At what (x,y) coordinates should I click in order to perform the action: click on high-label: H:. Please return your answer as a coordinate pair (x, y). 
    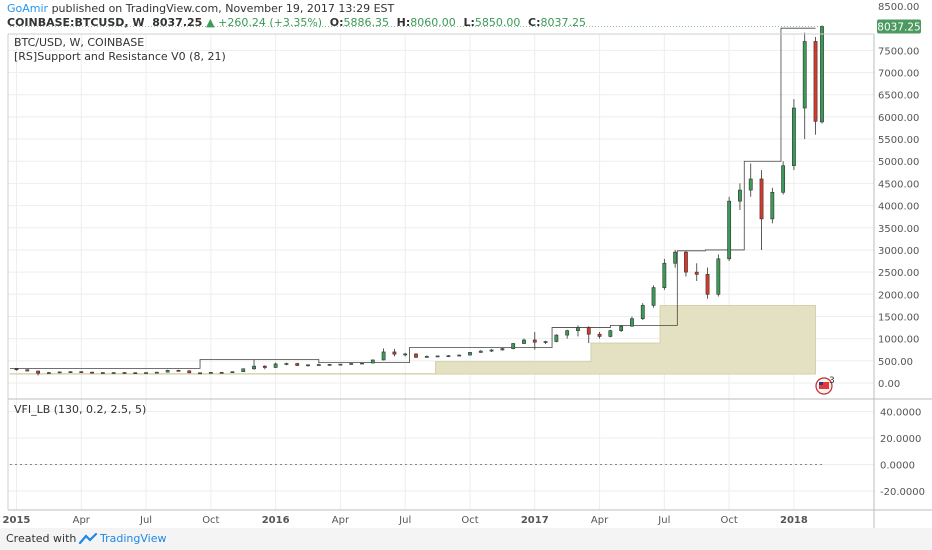
    Looking at the image, I should click on (403, 22).